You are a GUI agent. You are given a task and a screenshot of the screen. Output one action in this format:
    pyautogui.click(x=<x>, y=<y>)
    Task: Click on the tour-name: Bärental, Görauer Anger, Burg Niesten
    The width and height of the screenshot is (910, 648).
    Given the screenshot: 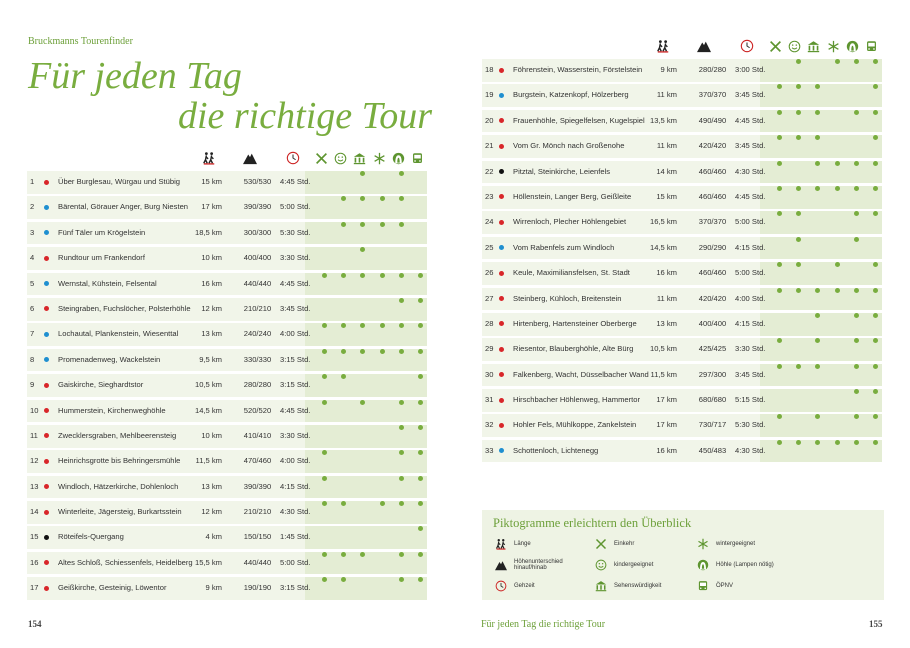 What is the action you would take?
    pyautogui.click(x=123, y=207)
    